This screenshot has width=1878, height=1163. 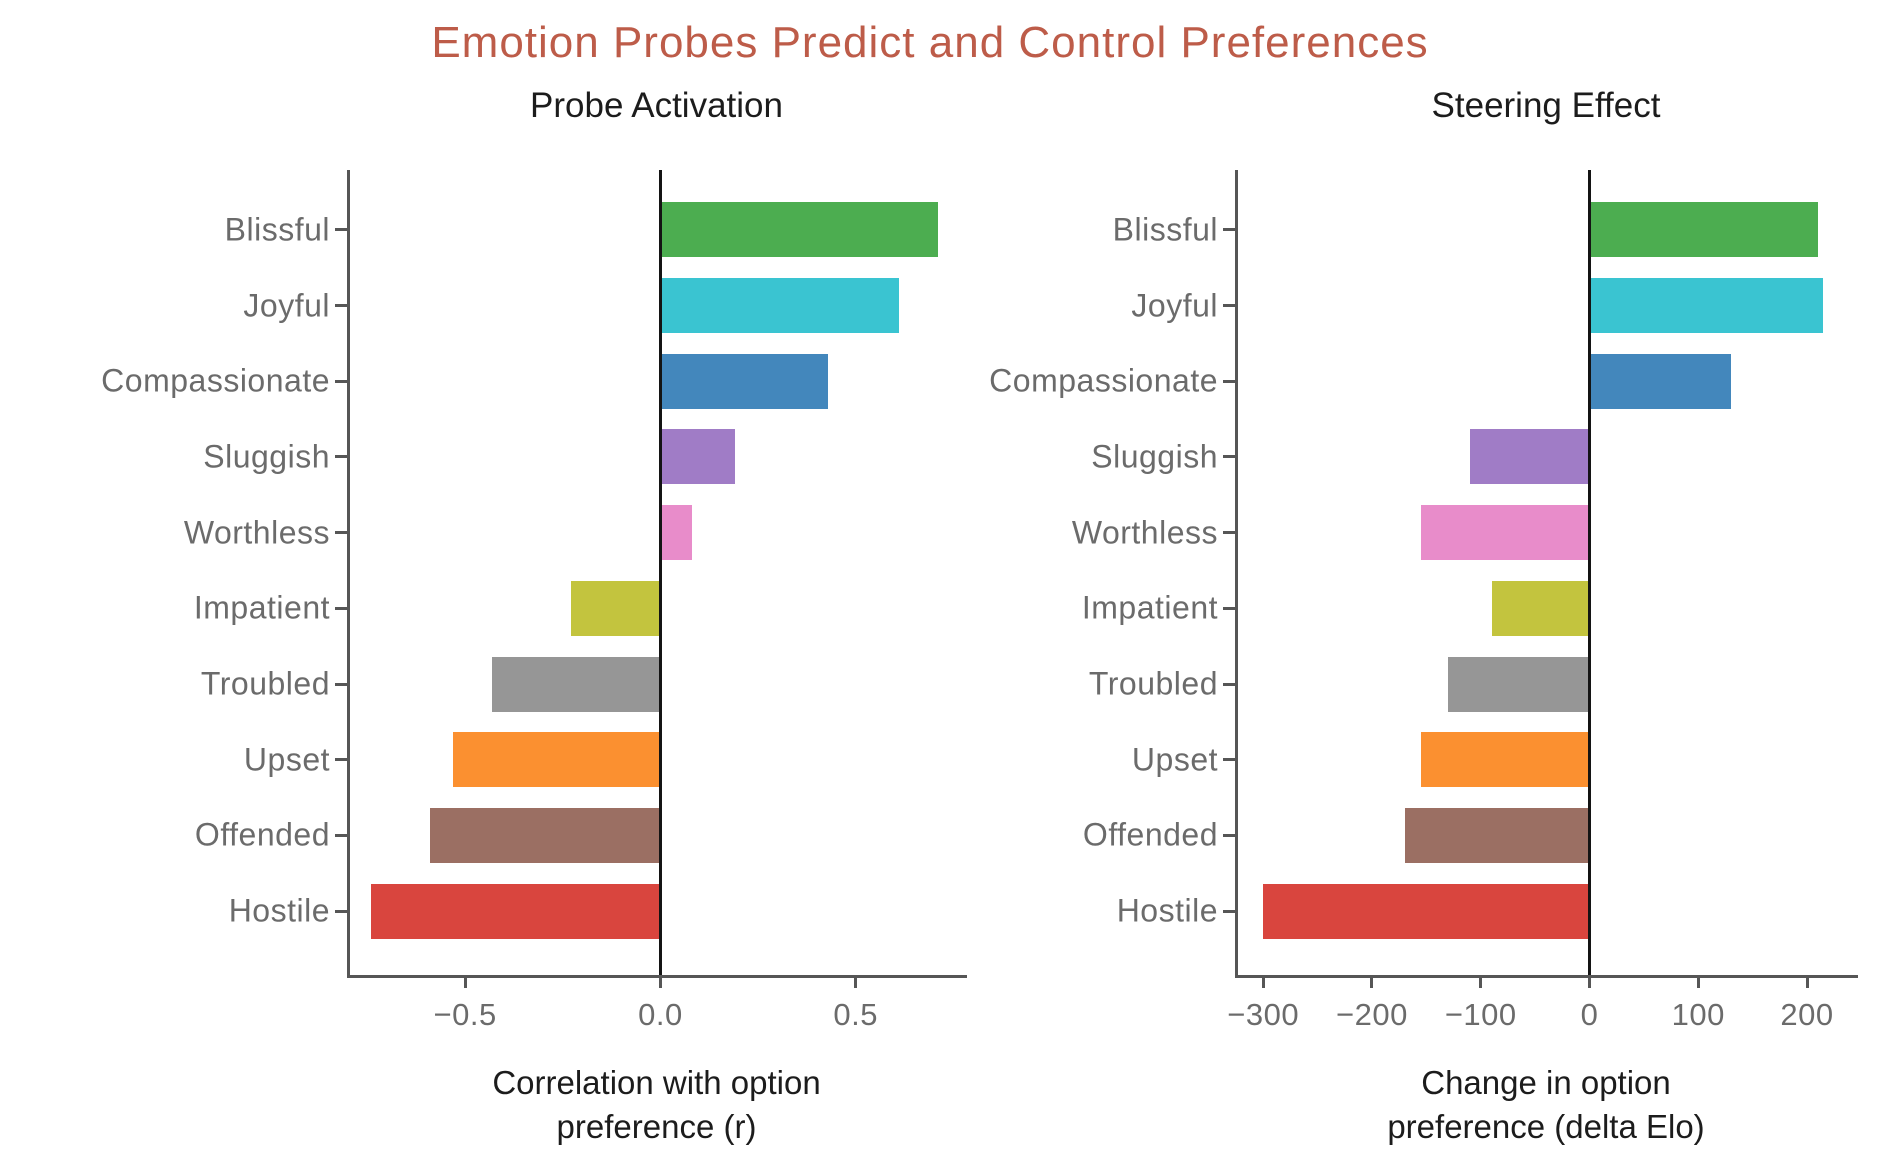 I want to click on x-axis-label-line1: Correlation with option, so click(x=656, y=1082).